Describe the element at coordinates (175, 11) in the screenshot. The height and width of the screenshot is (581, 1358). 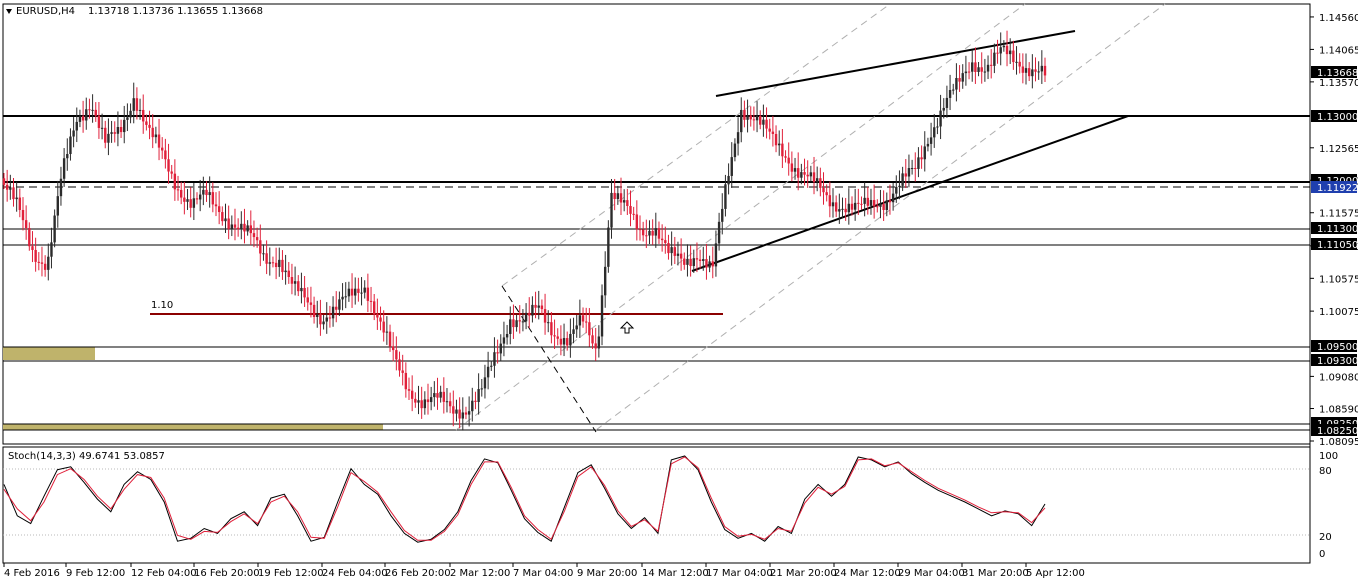
I see `ohlc-values: 1.13718 1.13736 1.13655 1.13668` at that location.